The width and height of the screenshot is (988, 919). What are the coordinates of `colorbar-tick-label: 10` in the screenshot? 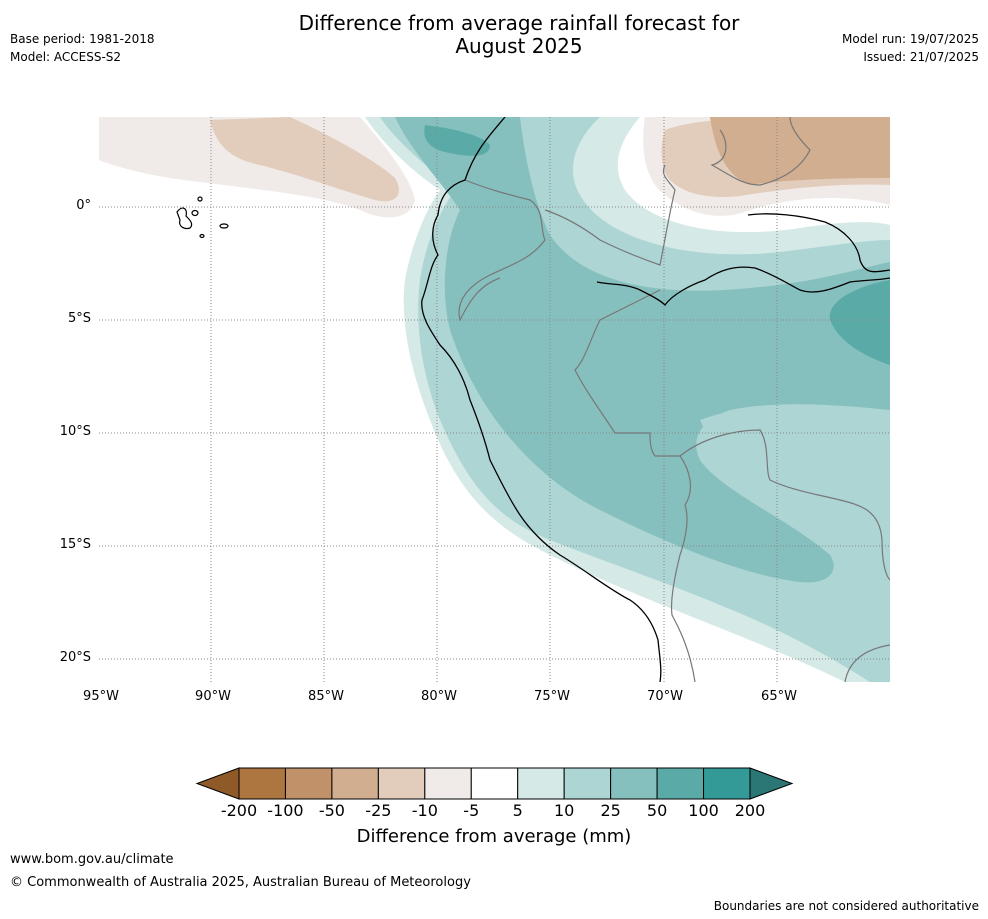 It's located at (564, 810).